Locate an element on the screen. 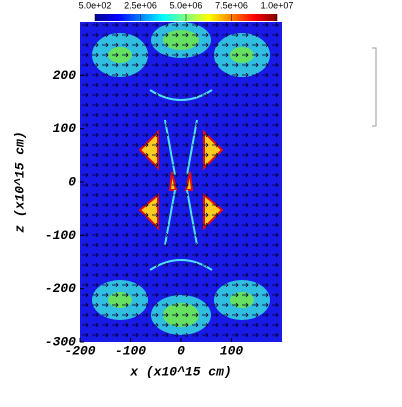  colorbar-tick-label: 7.5e+06 is located at coordinates (231, 5).